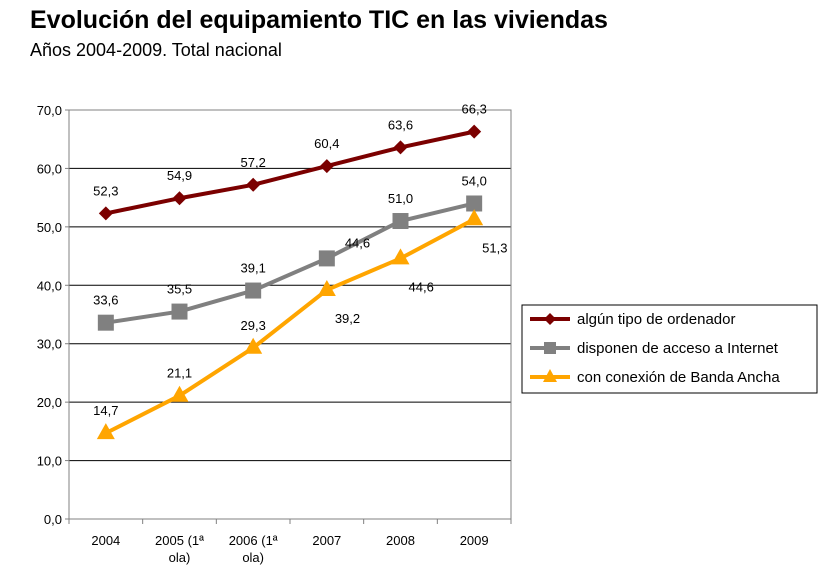  I want to click on x-tick-label: 2005 (1ª, so click(179, 540).